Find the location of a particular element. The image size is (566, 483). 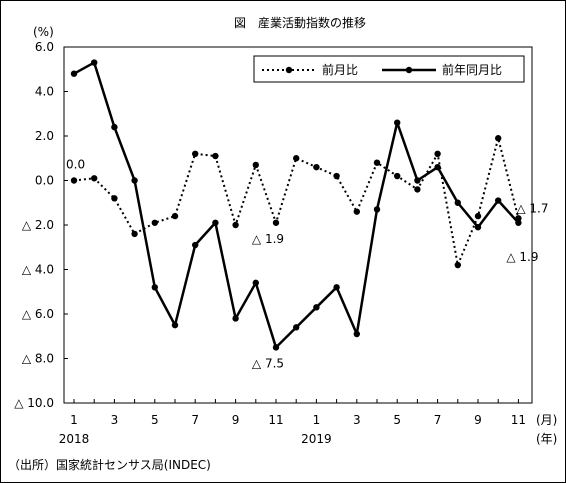

y-tick-label: △ 4.0 is located at coordinates (38, 270).